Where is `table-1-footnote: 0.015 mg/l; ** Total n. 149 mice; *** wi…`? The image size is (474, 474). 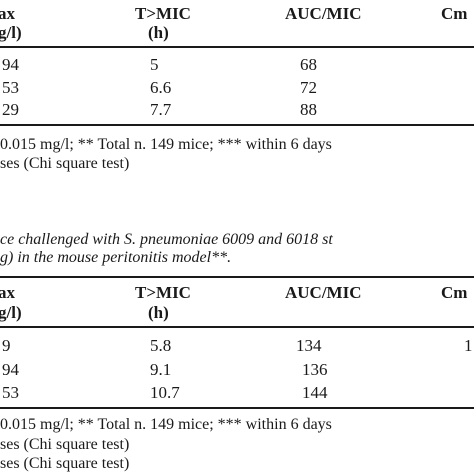 table-1-footnote: 0.015 mg/l; ** Total n. 149 mice; *** wi… is located at coordinates (166, 144).